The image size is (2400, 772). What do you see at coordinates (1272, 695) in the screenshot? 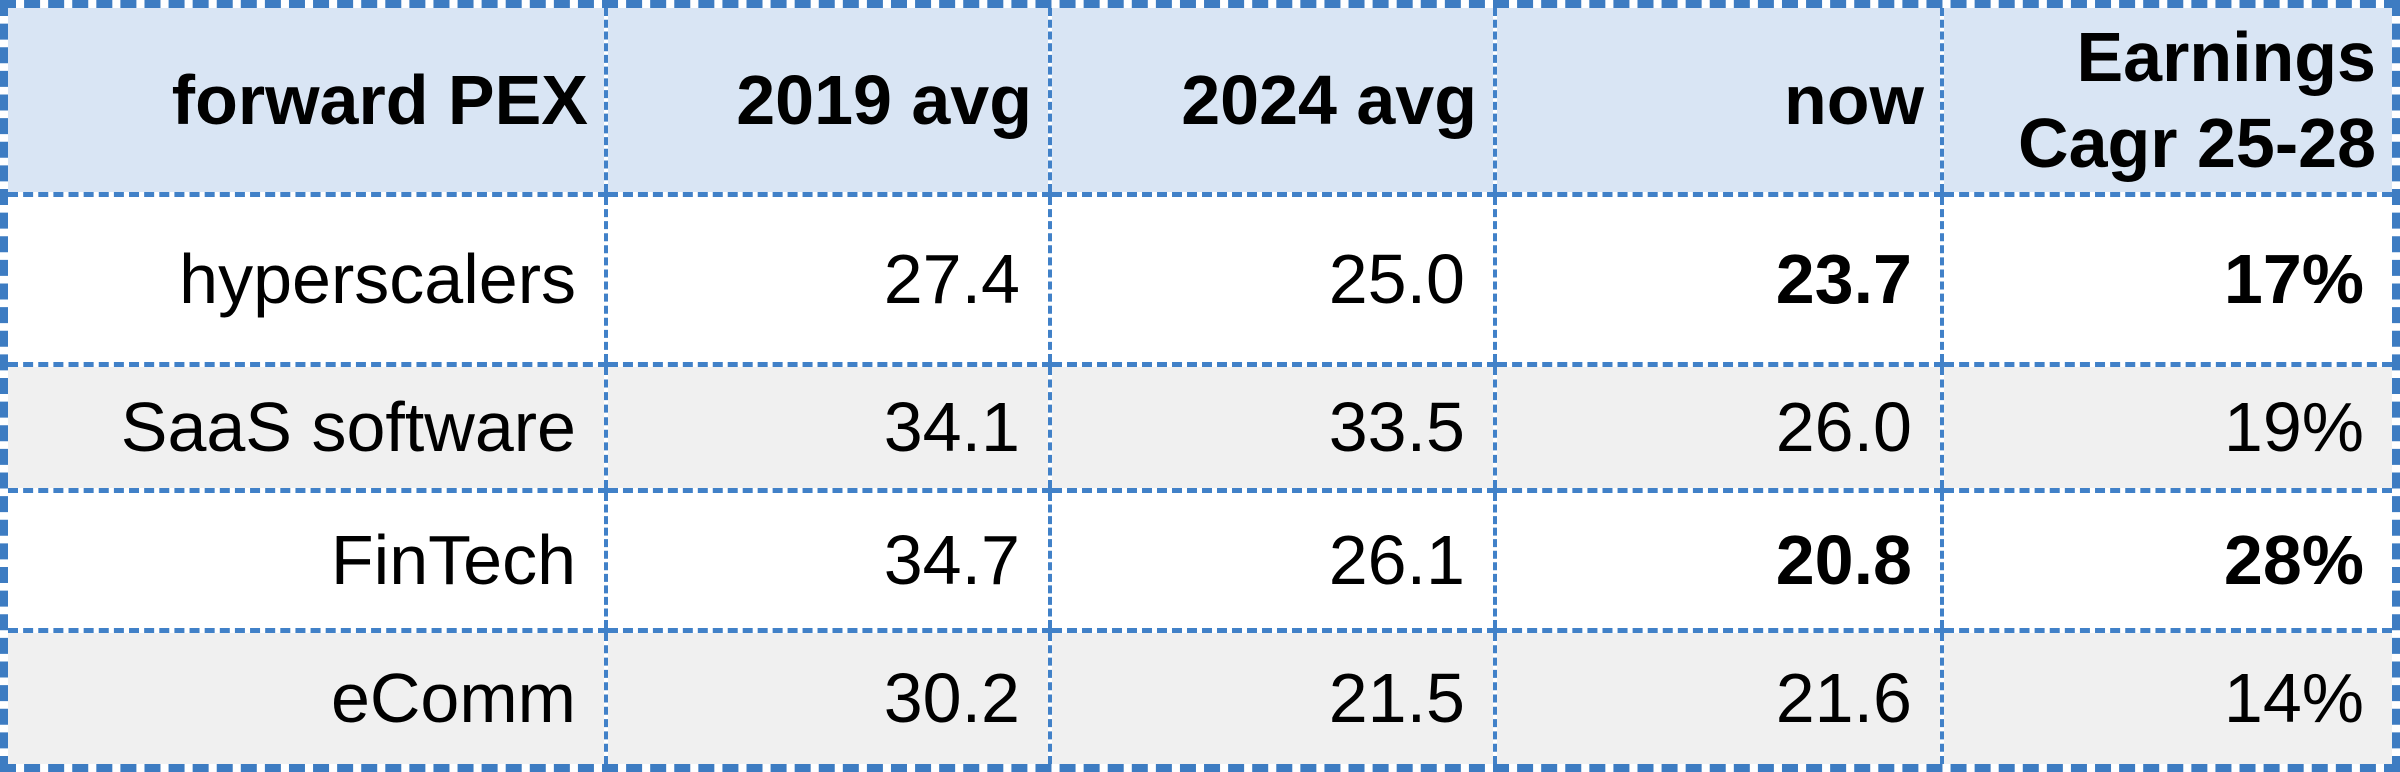
I see `cell-2024-avg: 21.5` at bounding box center [1272, 695].